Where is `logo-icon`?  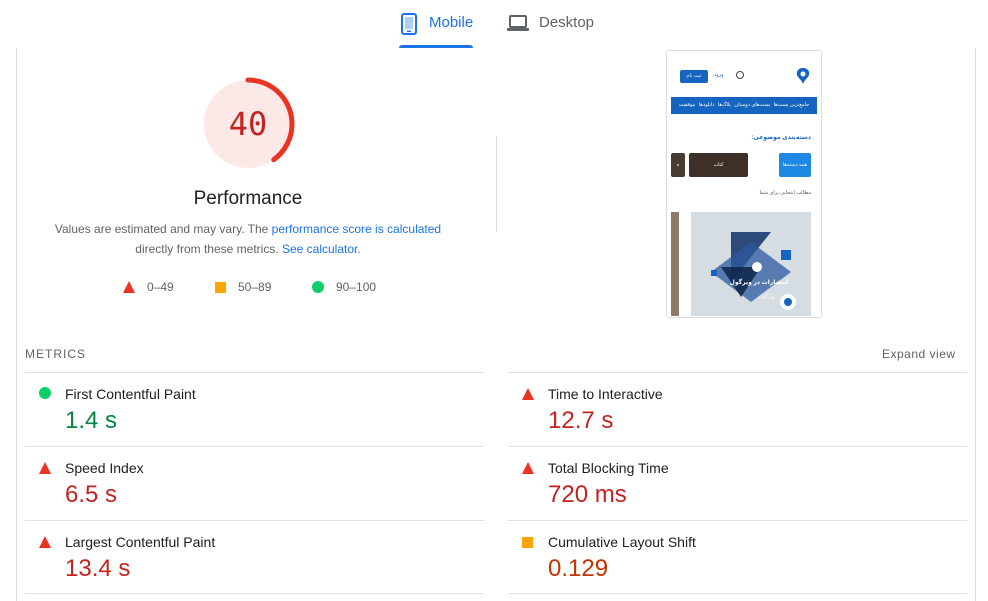
logo-icon is located at coordinates (803, 76).